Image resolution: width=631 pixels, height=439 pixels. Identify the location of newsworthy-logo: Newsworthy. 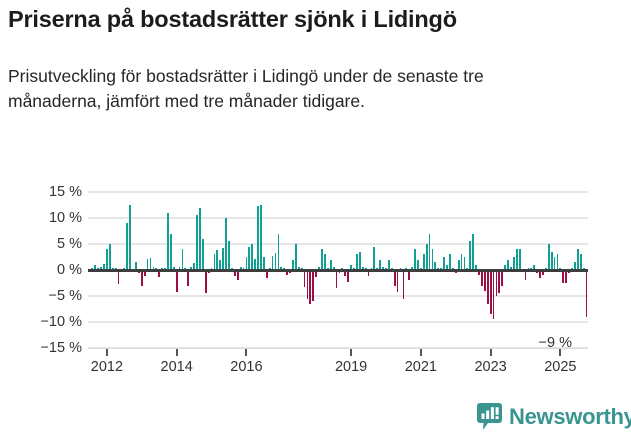
(554, 416).